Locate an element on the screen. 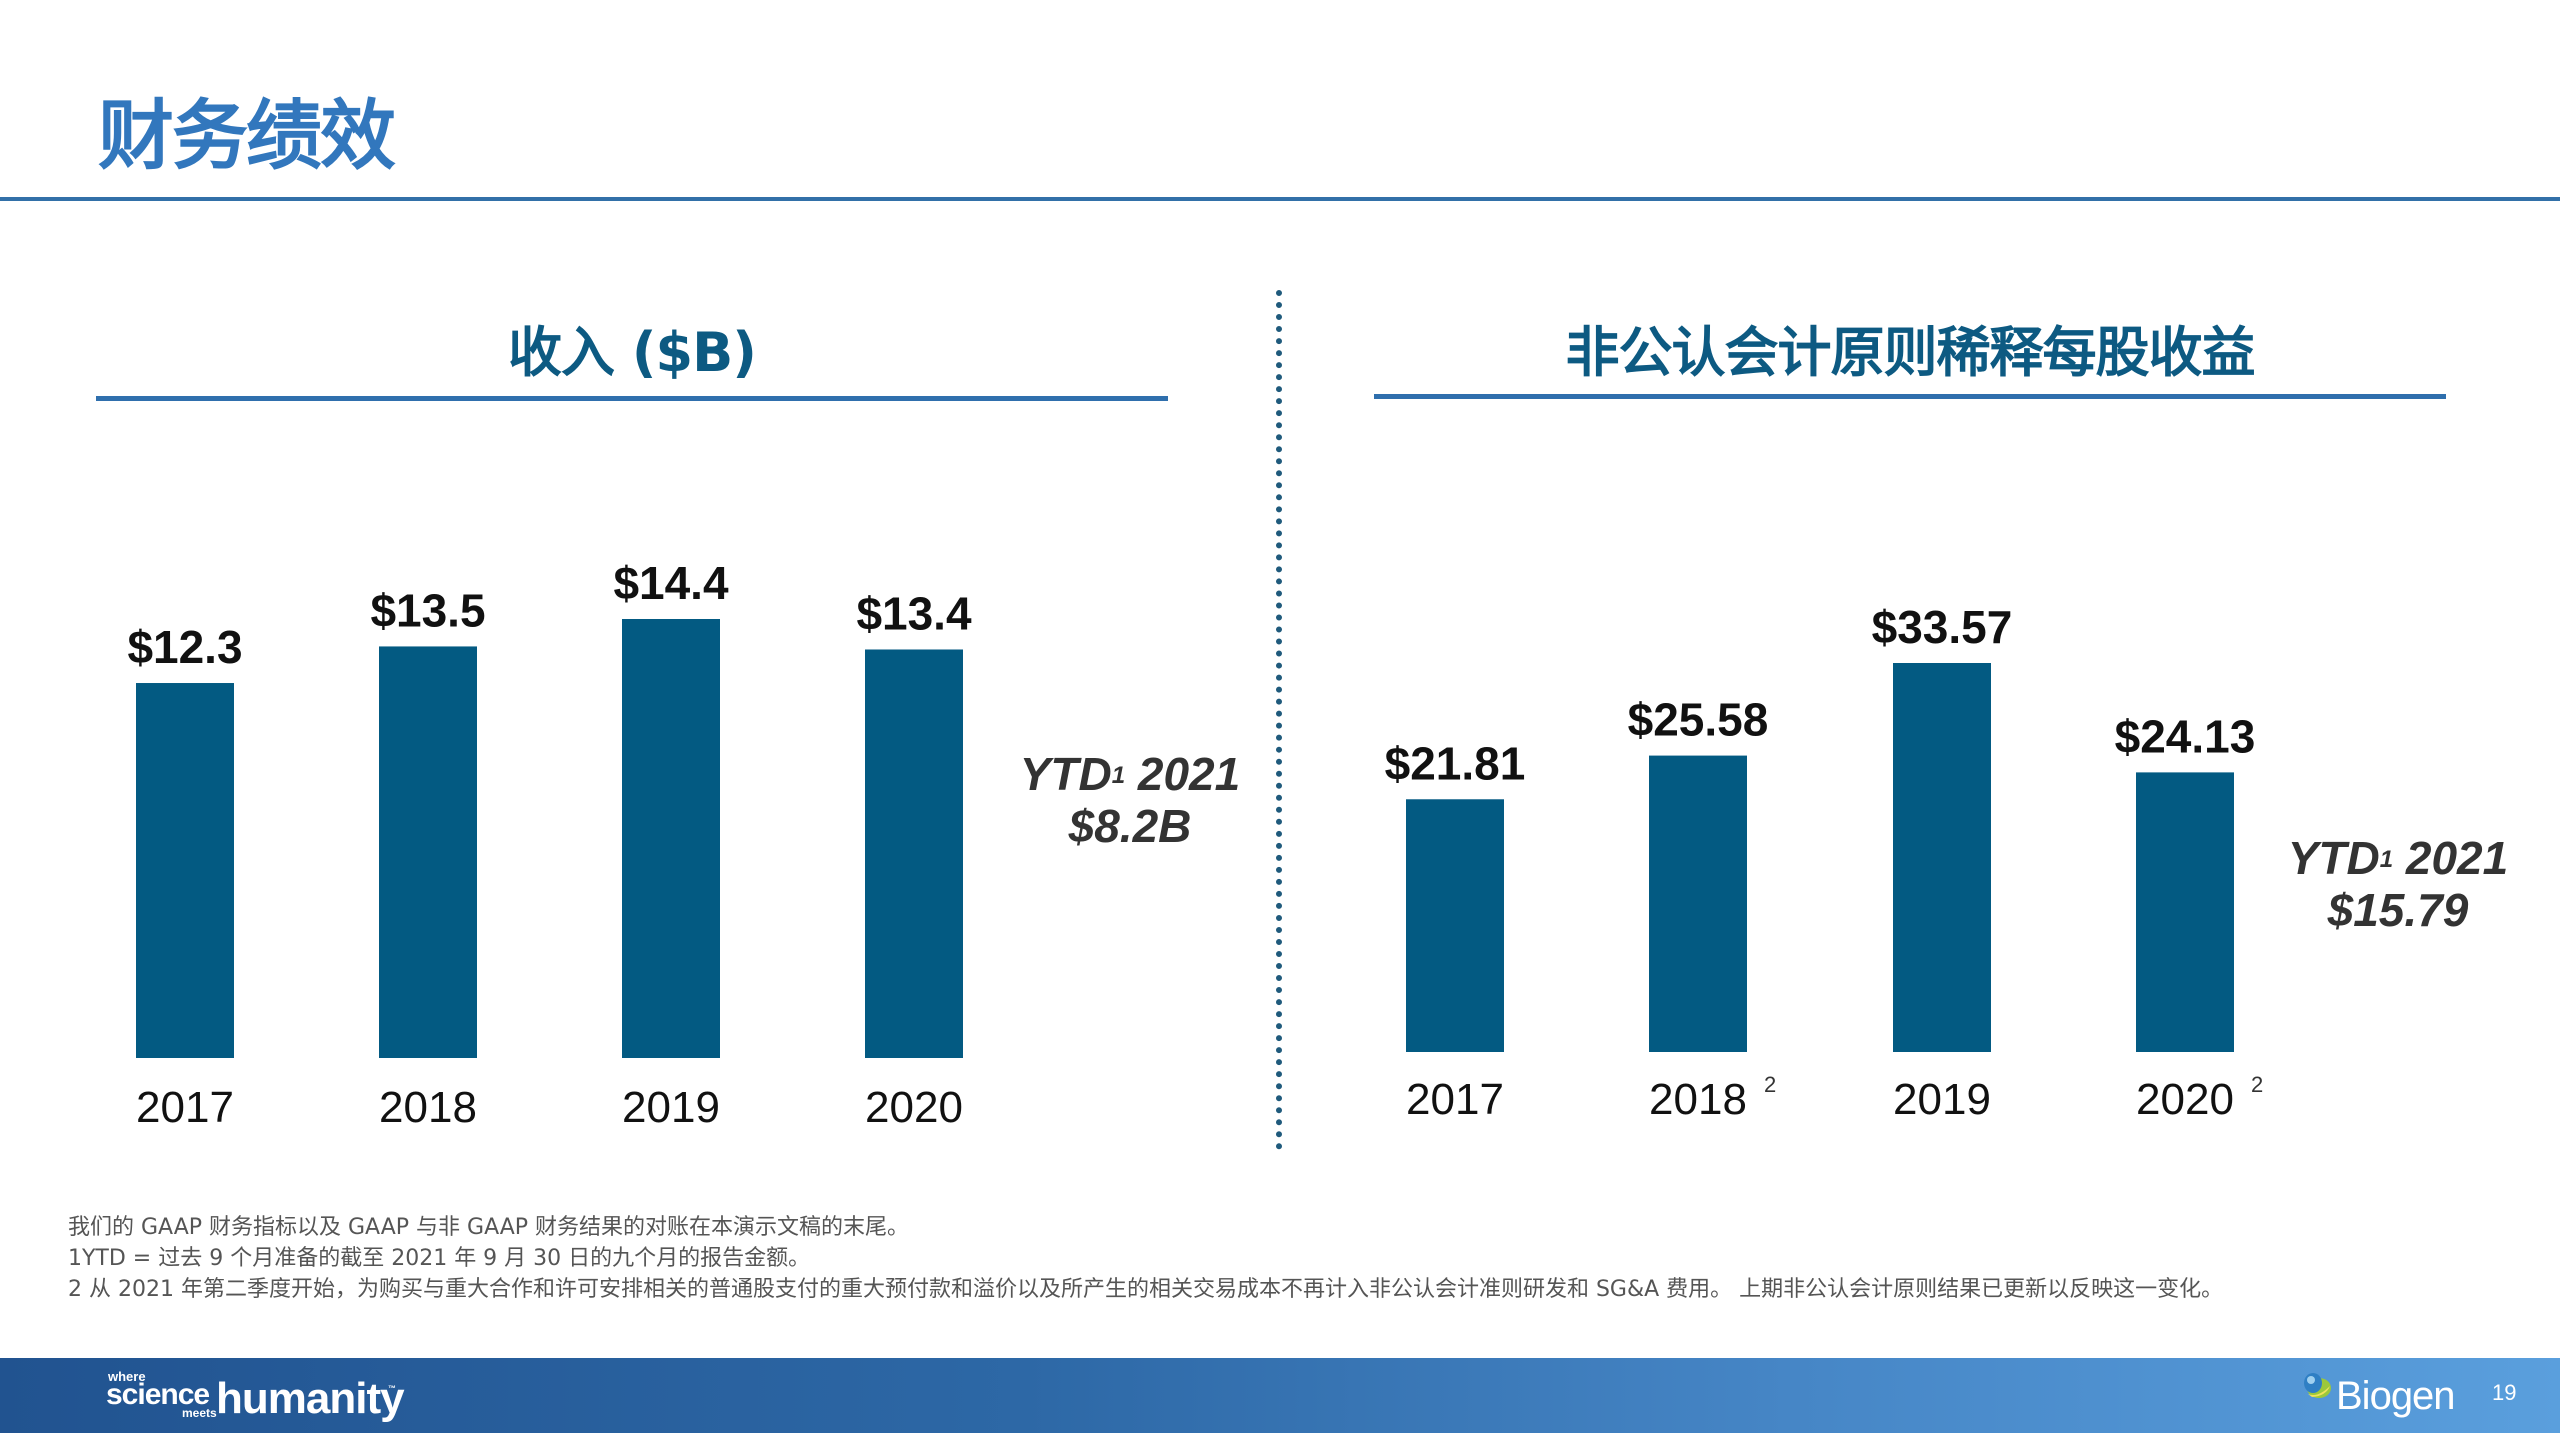 The width and height of the screenshot is (2560, 1433). x-tick-footnote-2018: 2 is located at coordinates (1770, 1084).